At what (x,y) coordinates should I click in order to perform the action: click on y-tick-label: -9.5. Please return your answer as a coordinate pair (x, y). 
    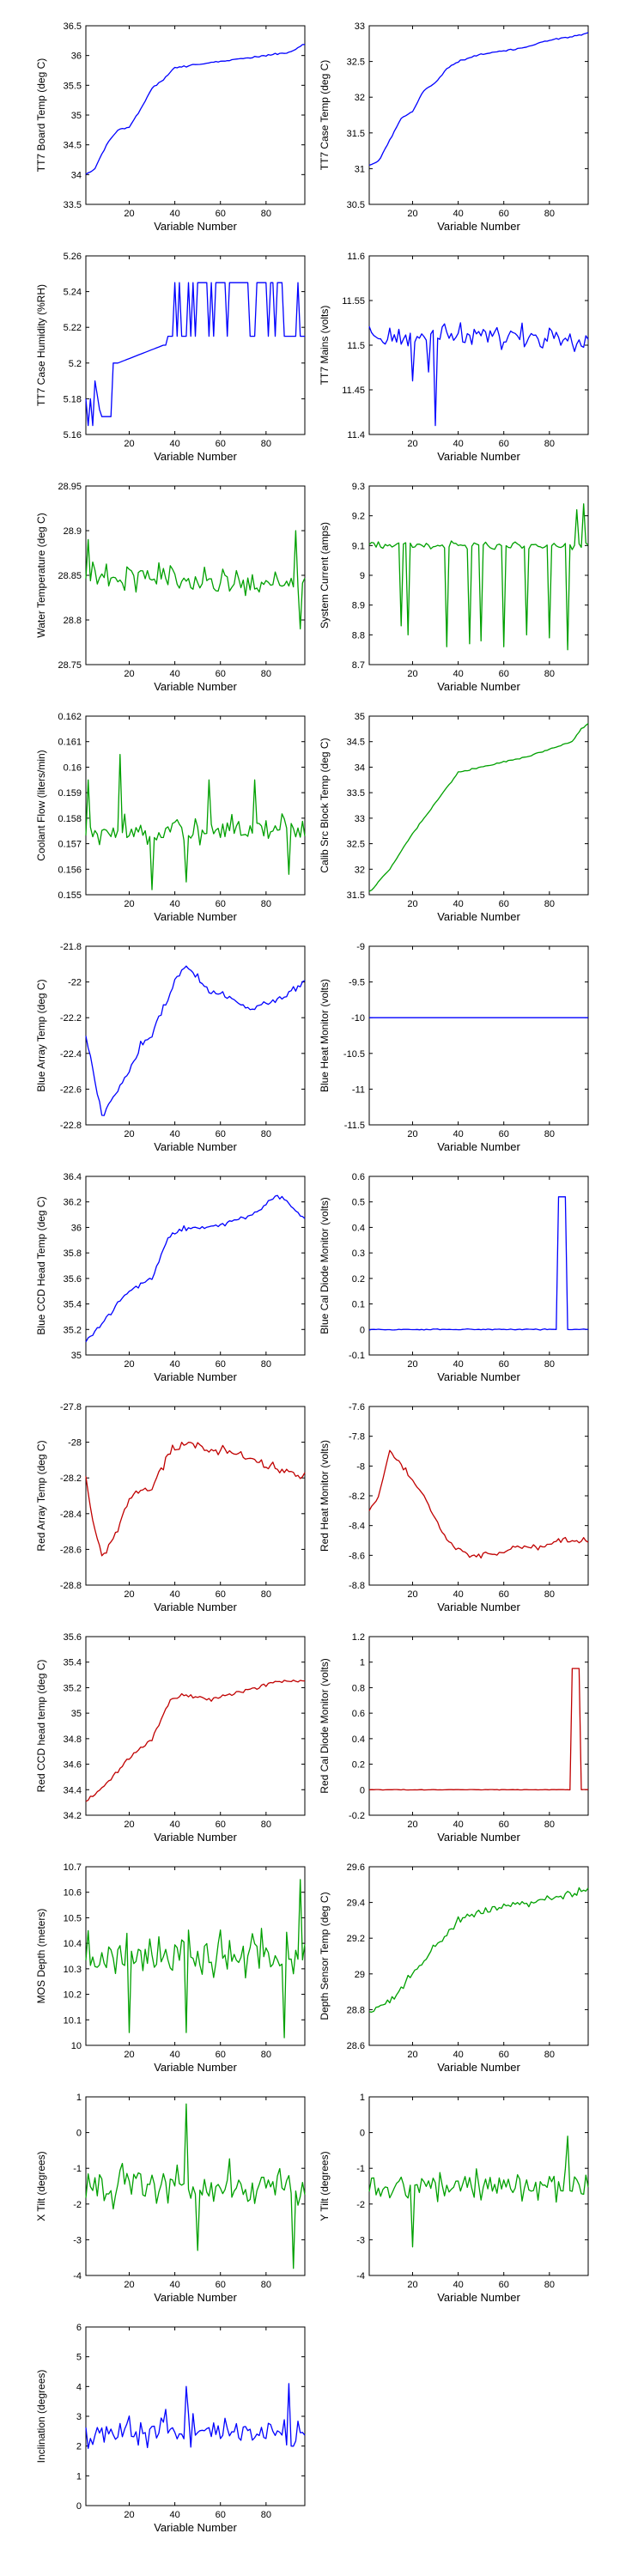
    Looking at the image, I should click on (357, 983).